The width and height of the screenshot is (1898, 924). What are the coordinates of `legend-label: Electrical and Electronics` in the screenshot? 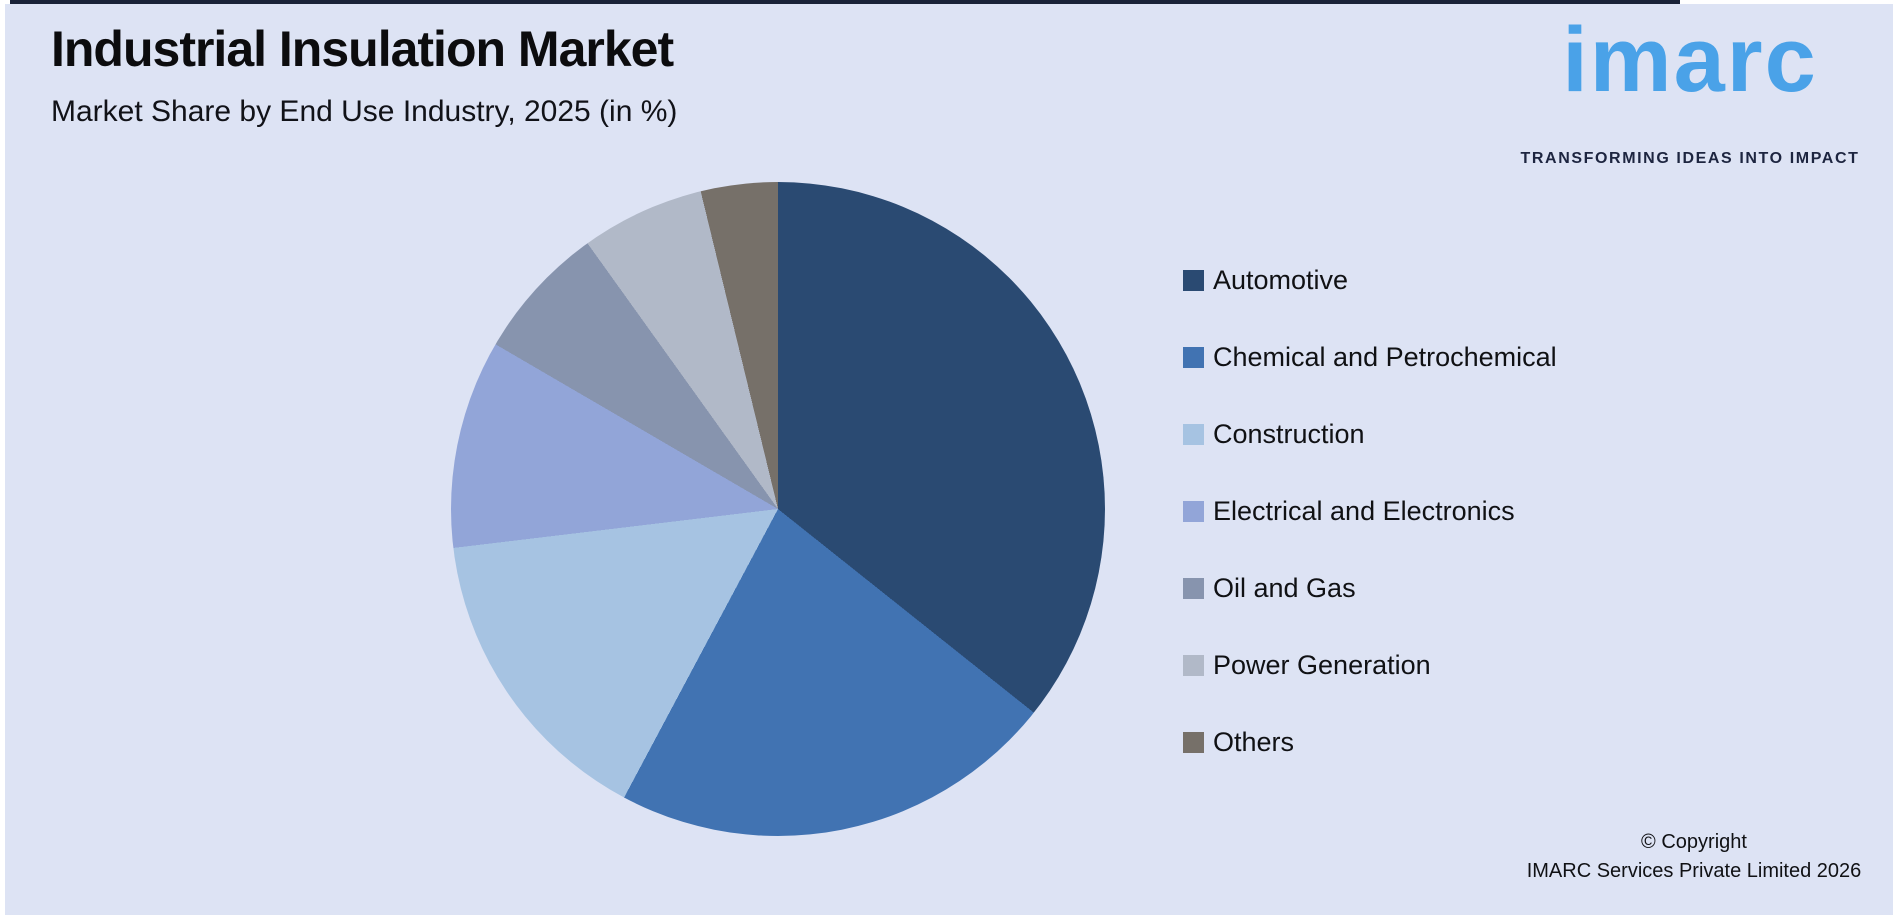 It's located at (1364, 511).